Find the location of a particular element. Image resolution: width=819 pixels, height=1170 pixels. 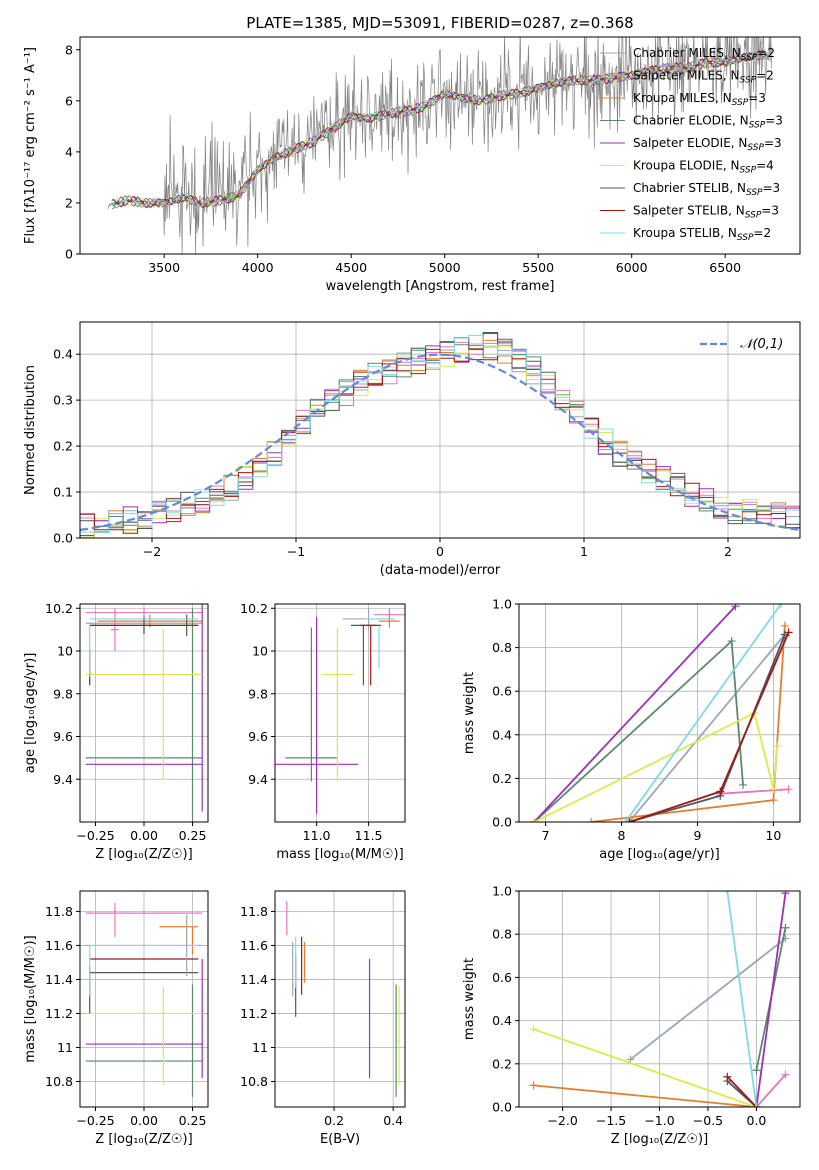

panel-mass_vs_ebv: 0.2 0.4 10.8 11 11.2 11.4 11.6 11.8 E(B-V) is located at coordinates (323, 1018).